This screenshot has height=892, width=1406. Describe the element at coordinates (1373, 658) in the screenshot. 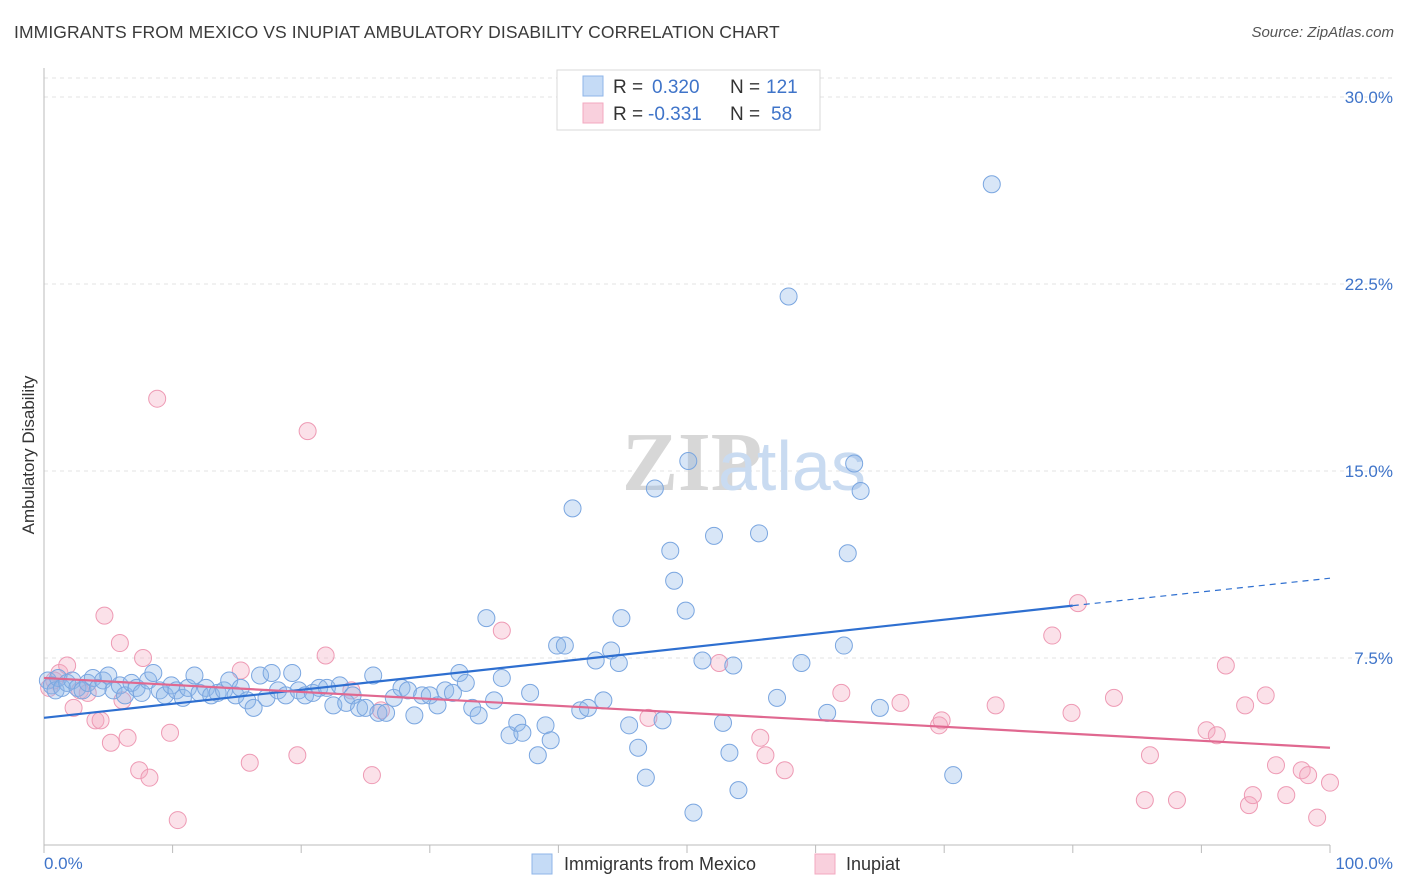

I see `y-tick-label-0: 7.5%` at that location.